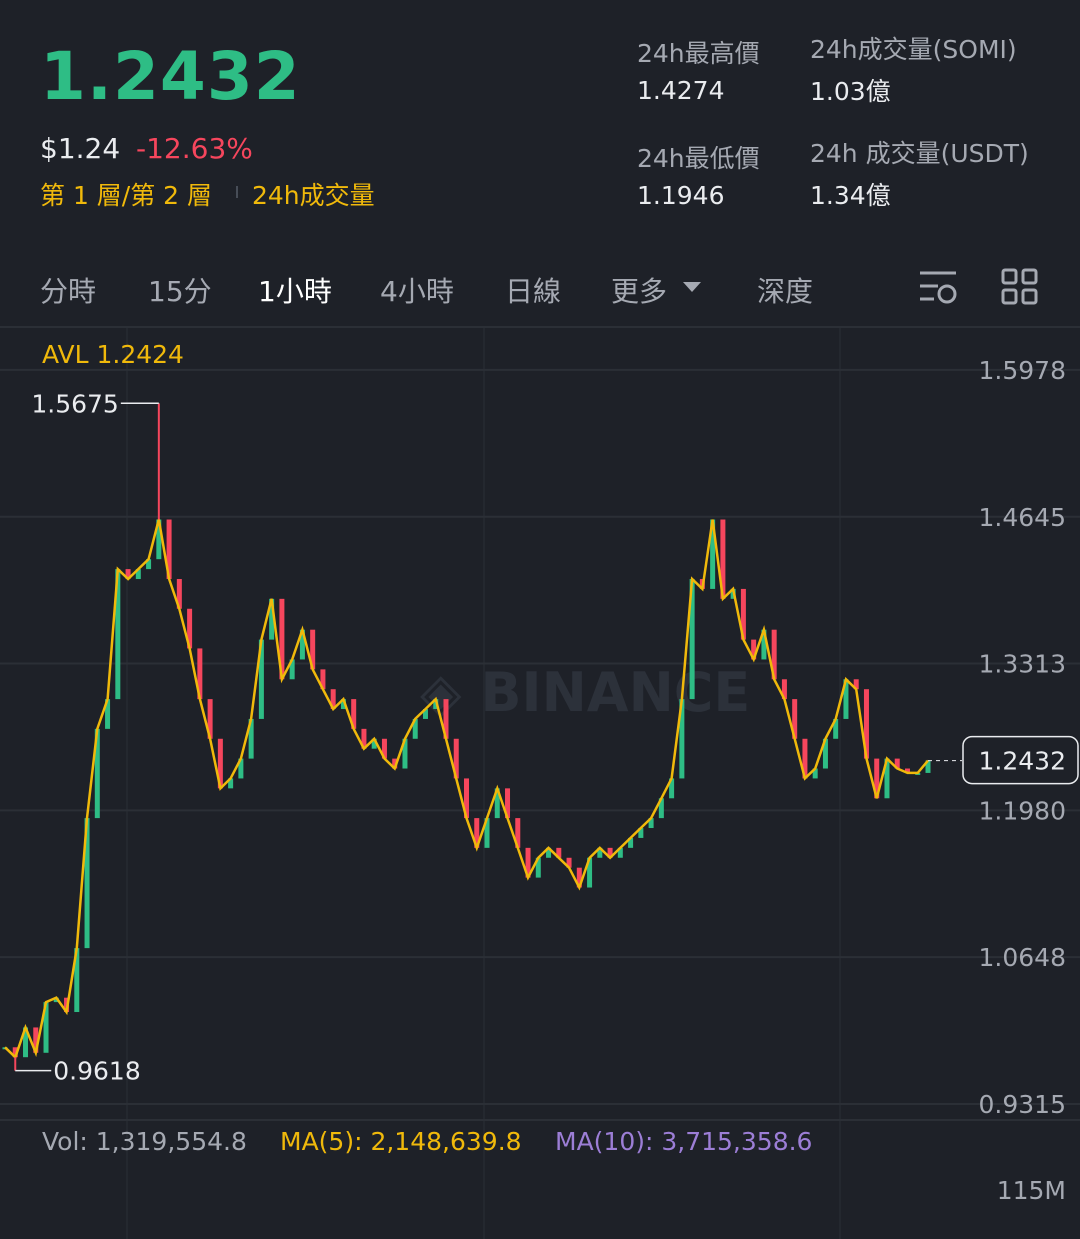 The height and width of the screenshot is (1239, 1080). I want to click on tab: 4小時, so click(417, 291).